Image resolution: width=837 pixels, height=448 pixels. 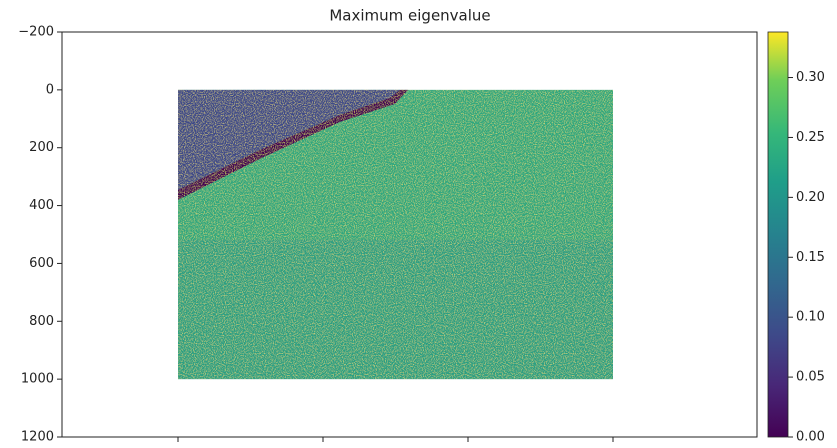 What do you see at coordinates (41, 147) in the screenshot?
I see `y-tick-label: 200` at bounding box center [41, 147].